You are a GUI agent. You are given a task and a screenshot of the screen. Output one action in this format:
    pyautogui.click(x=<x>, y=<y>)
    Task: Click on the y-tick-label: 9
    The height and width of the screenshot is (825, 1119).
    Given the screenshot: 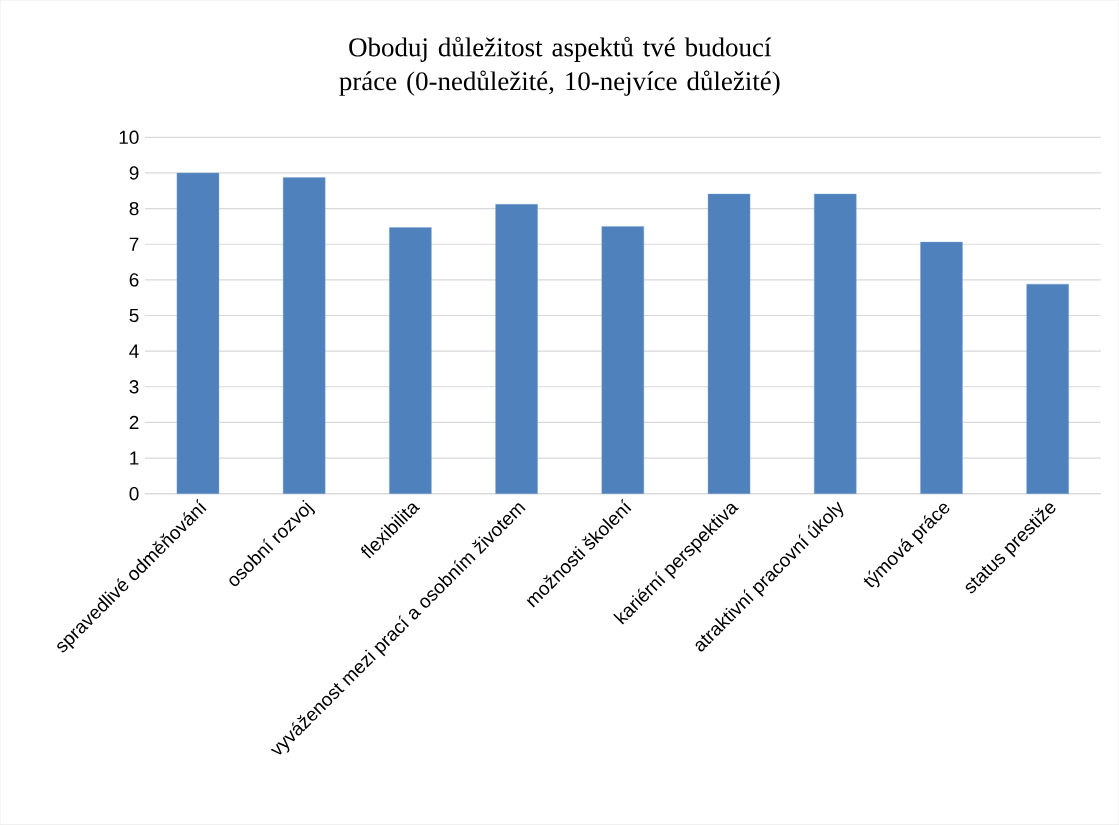 What is the action you would take?
    pyautogui.click(x=134, y=173)
    